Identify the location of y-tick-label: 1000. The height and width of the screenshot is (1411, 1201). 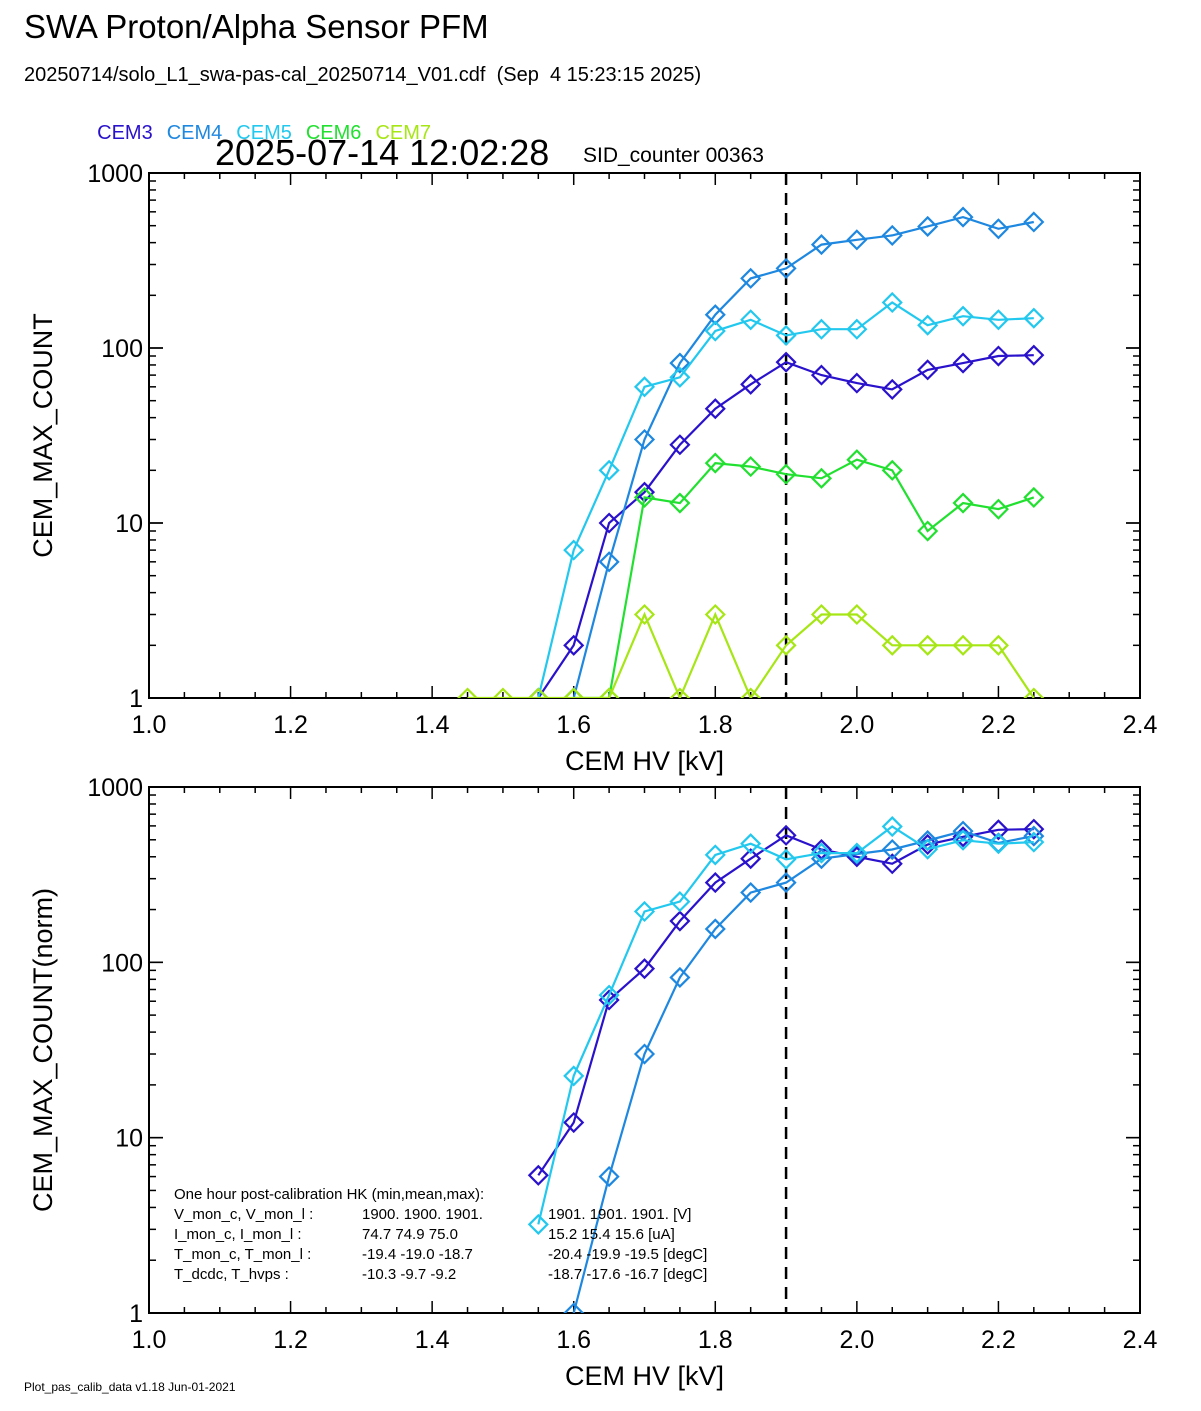
(115, 174).